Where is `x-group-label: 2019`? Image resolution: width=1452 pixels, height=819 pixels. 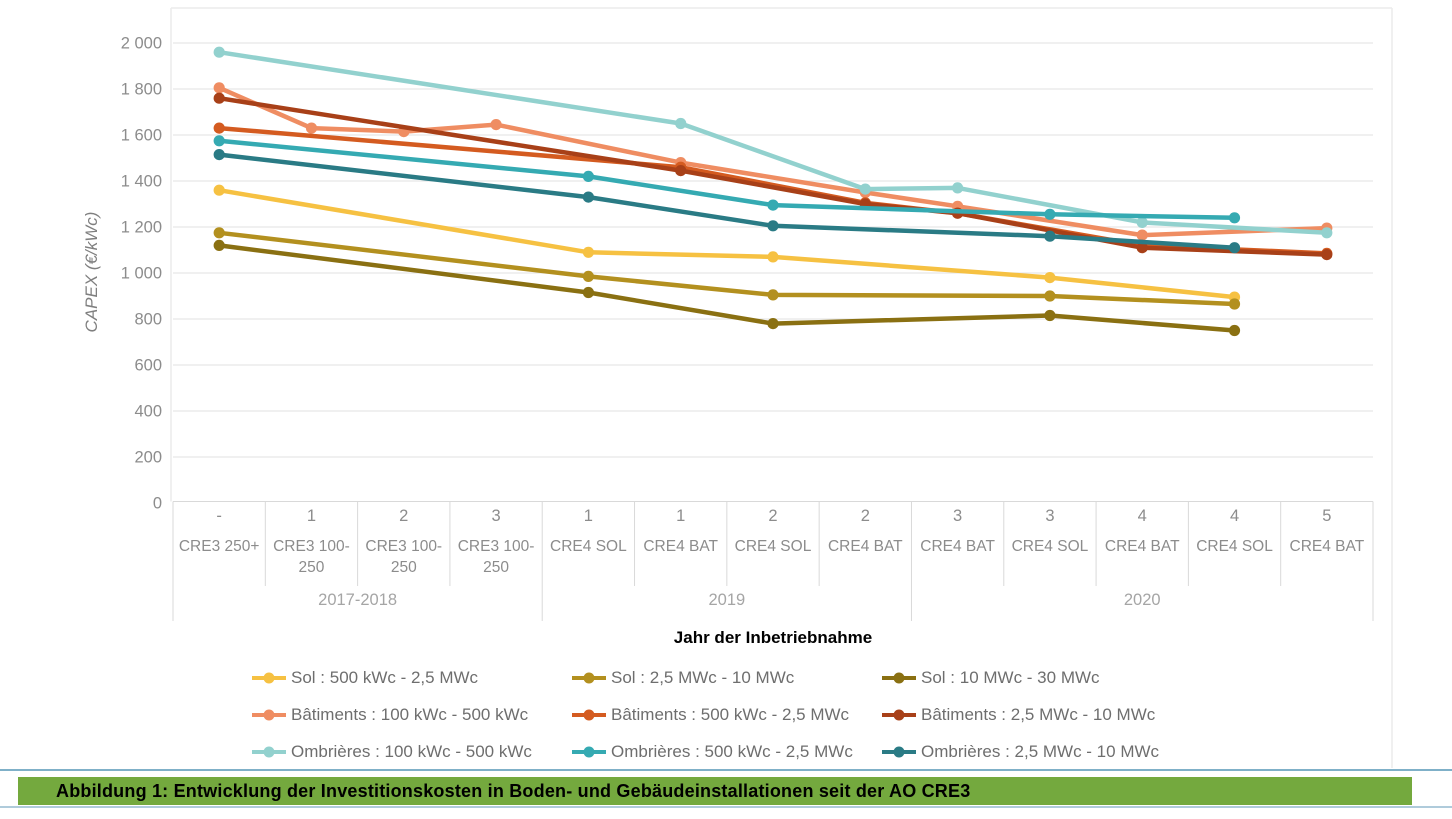 x-group-label: 2019 is located at coordinates (726, 600).